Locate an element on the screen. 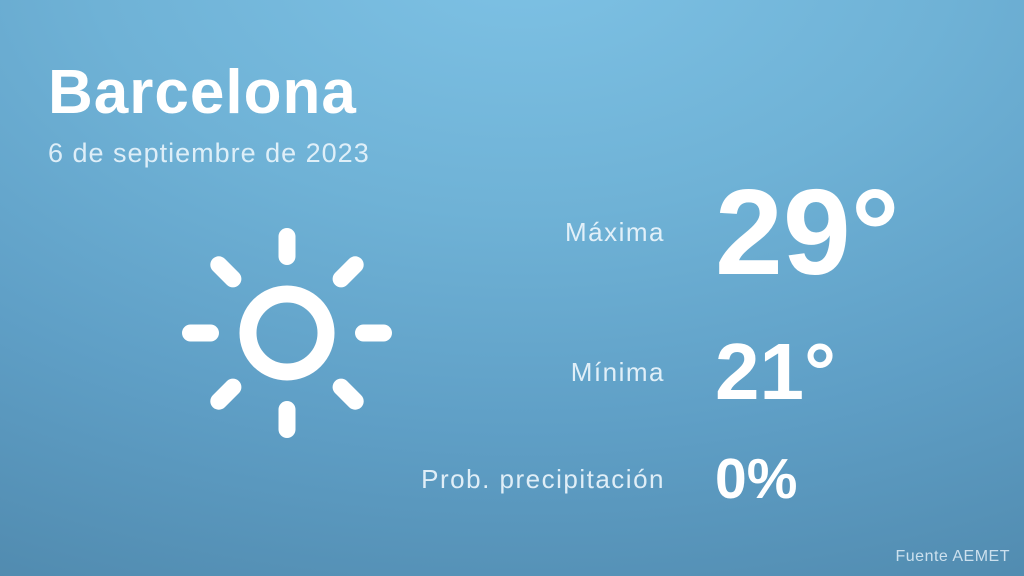 The height and width of the screenshot is (576, 1024). precipitation-row: Prob. precipitación 0% is located at coordinates (512, 479).